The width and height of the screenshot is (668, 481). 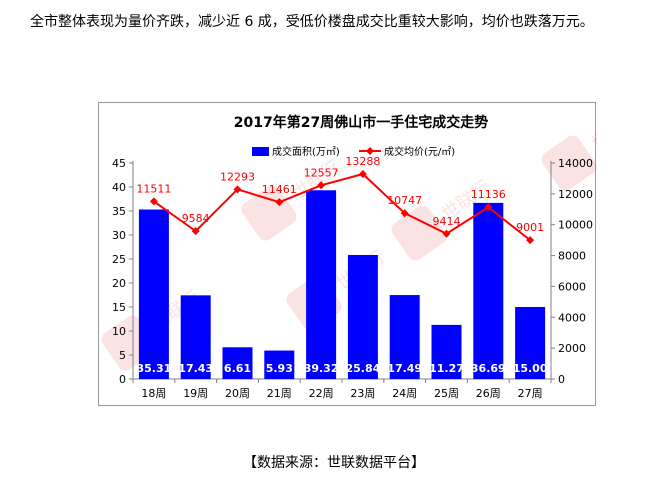 What do you see at coordinates (361, 122) in the screenshot?
I see `chart-title: 2017年第27周佛山市一手住宅成交走势` at bounding box center [361, 122].